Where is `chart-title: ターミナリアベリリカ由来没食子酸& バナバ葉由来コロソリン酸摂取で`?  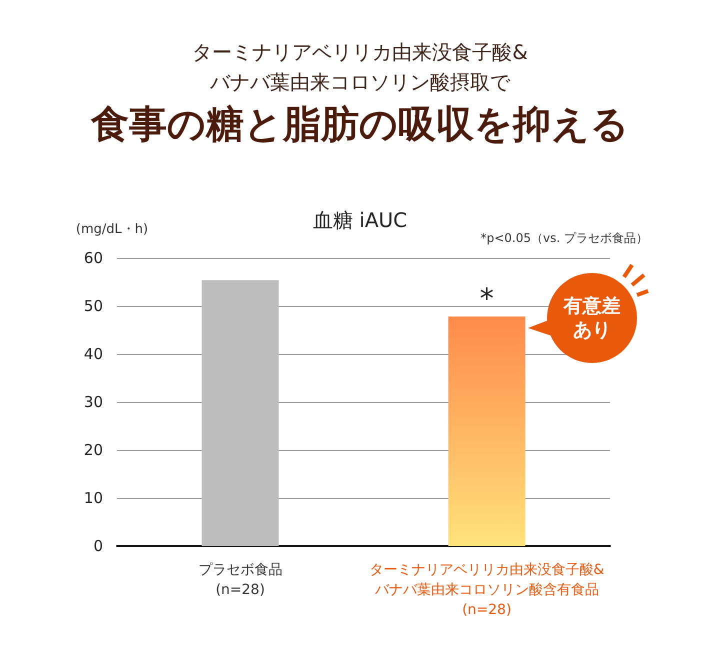
chart-title: ターミナリアベリリカ由来没食子酸& バナバ葉由来コロソリン酸摂取で is located at coordinates (360, 67).